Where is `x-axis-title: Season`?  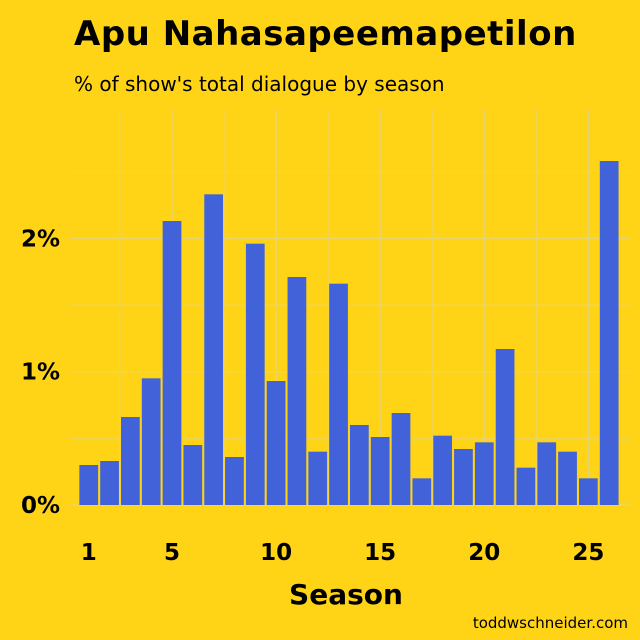
x-axis-title: Season is located at coordinates (346, 594).